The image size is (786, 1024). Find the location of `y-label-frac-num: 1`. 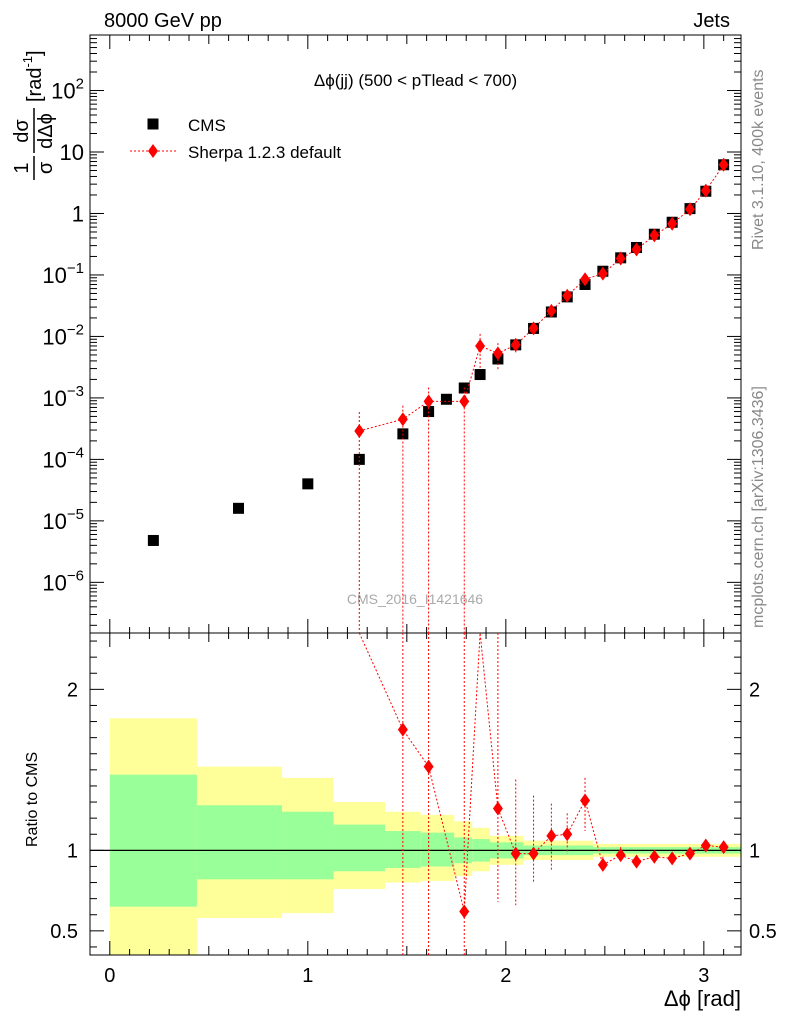

y-label-frac-num: 1 is located at coordinates (22, 167).